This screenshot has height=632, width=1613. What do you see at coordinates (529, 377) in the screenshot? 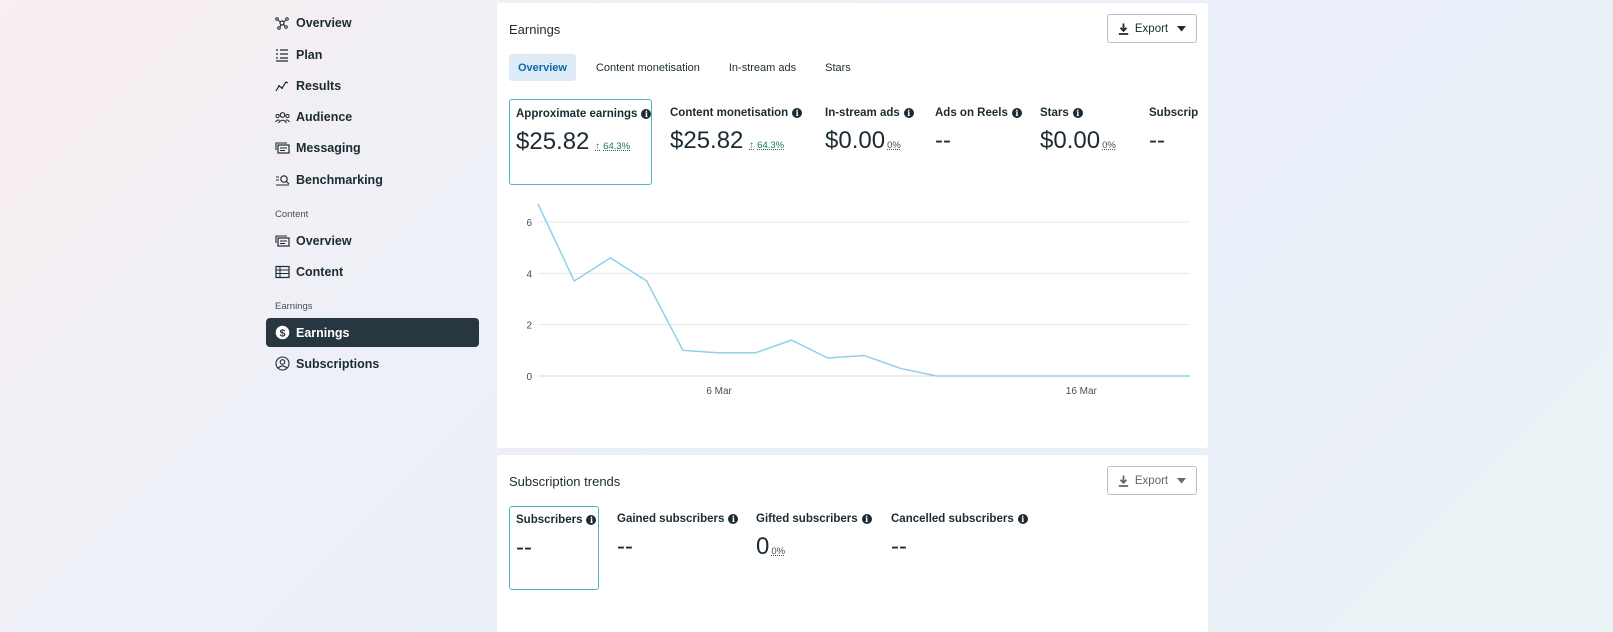
I see `y-tick-label: 0` at bounding box center [529, 377].